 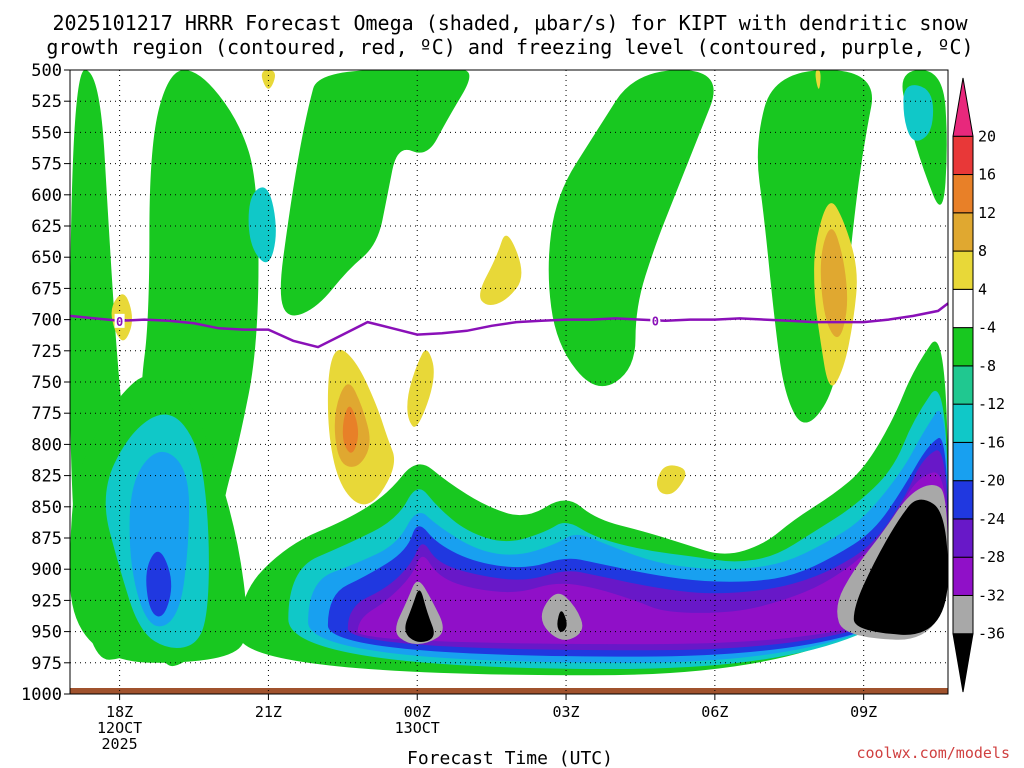 I want to click on xtick-label-21-0: 21Z, so click(x=268, y=712).